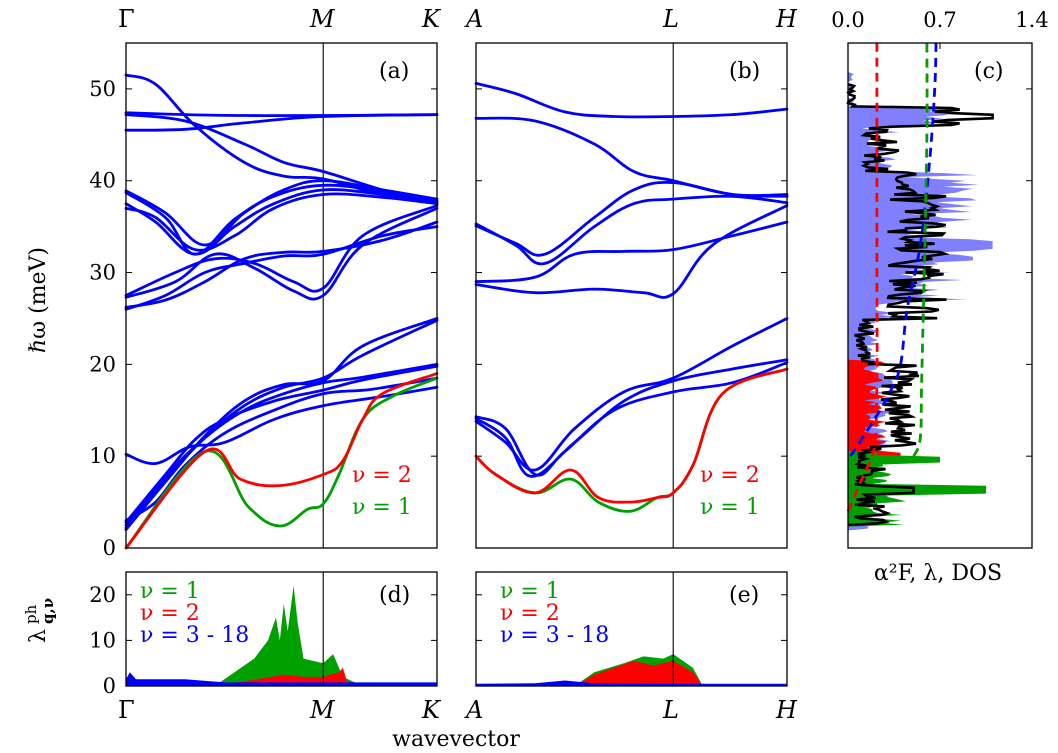  I want to click on a-nu1-label: ν = 1, so click(382, 507).